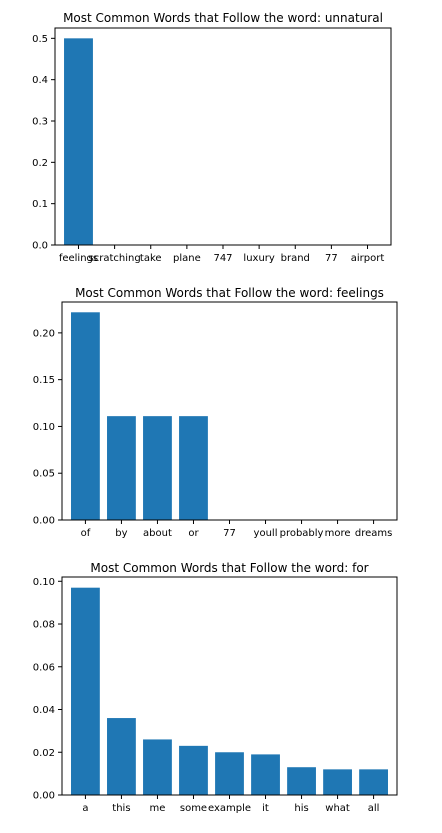  Describe the element at coordinates (193, 770) in the screenshot. I see `bar-some` at that location.